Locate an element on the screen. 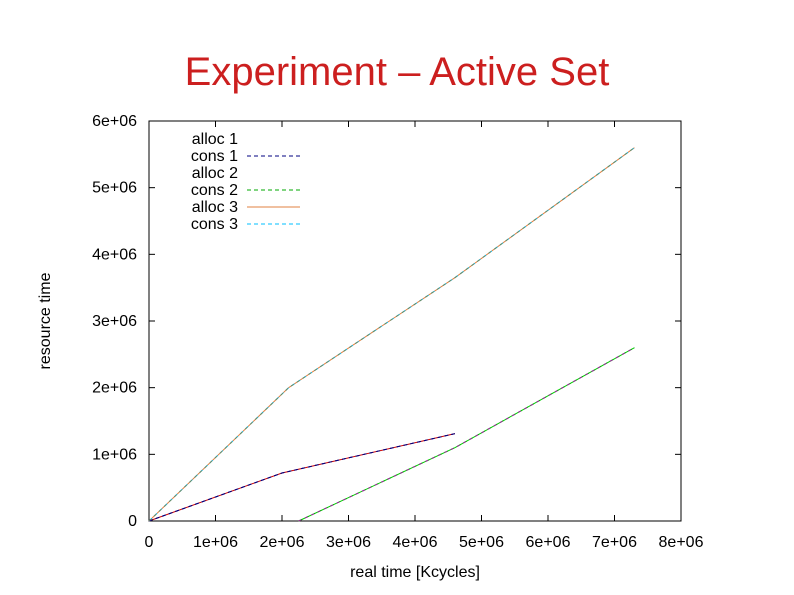  legend-label-cons-1: cons 1 is located at coordinates (214, 156).